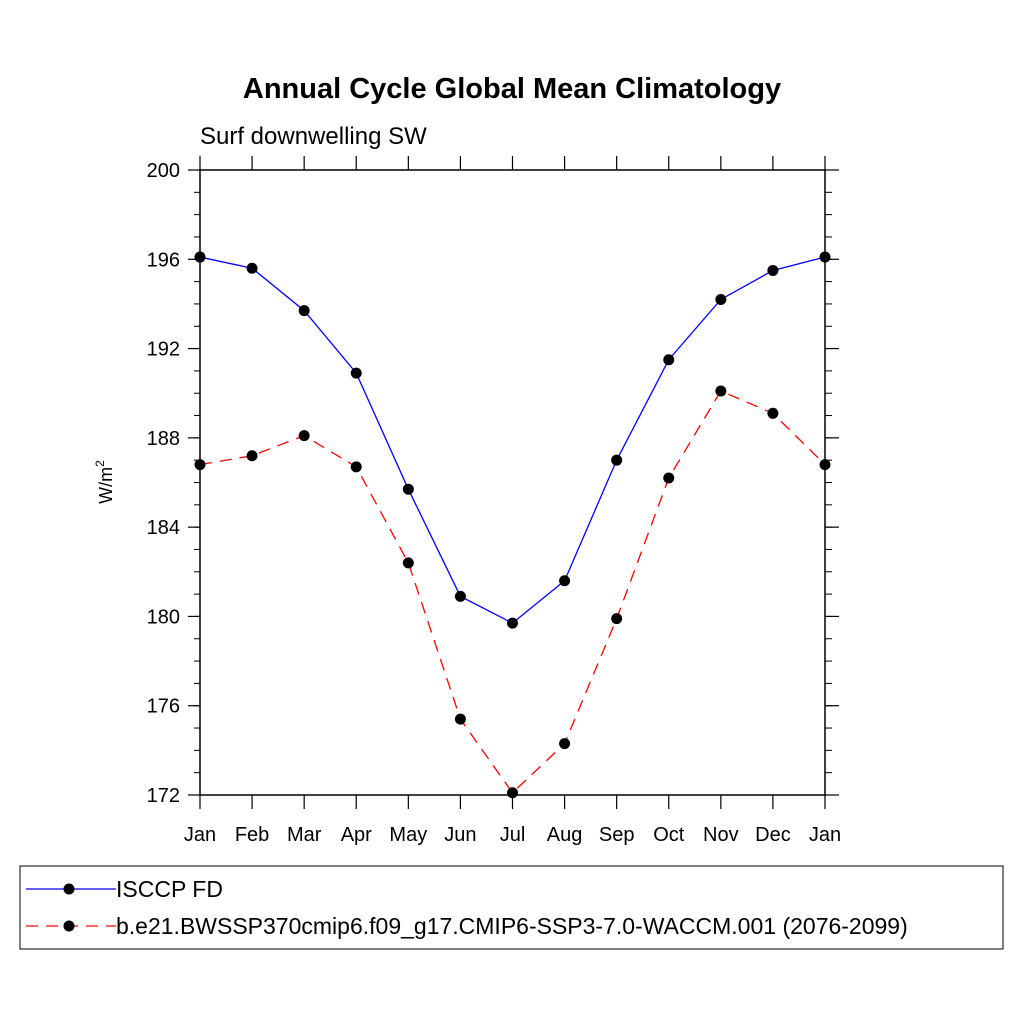 The width and height of the screenshot is (1024, 1024). I want to click on y-tick-label: 172, so click(163, 796).